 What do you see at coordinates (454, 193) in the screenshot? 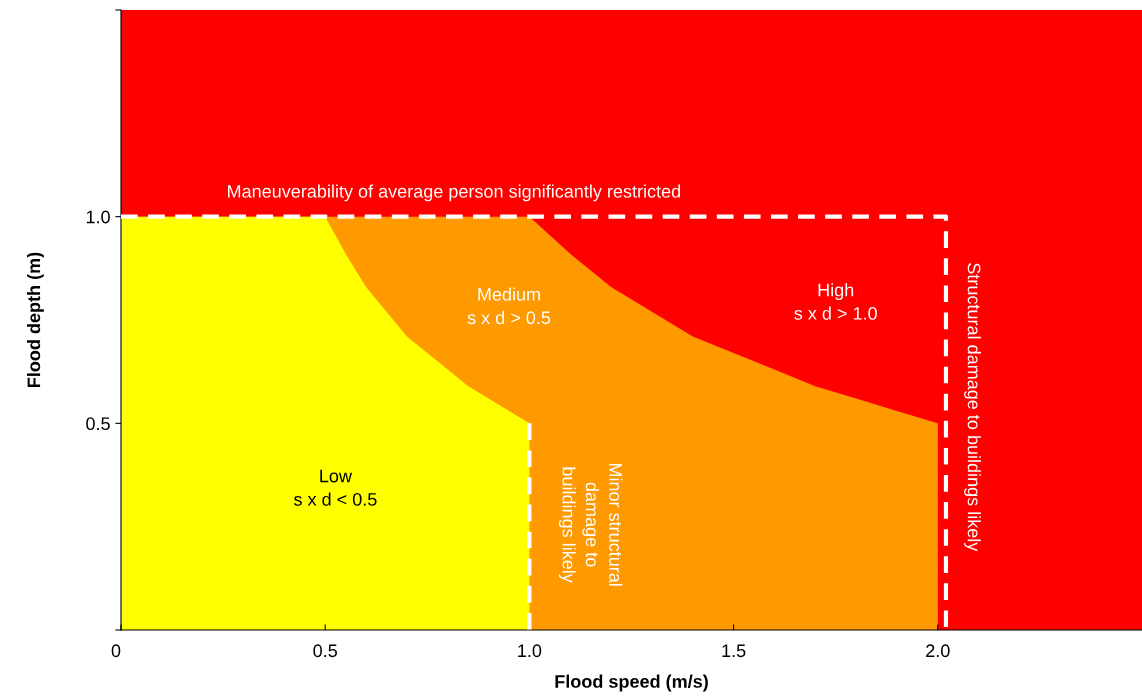
I see `annotation: Maneuverability of average person significantly restricted` at bounding box center [454, 193].